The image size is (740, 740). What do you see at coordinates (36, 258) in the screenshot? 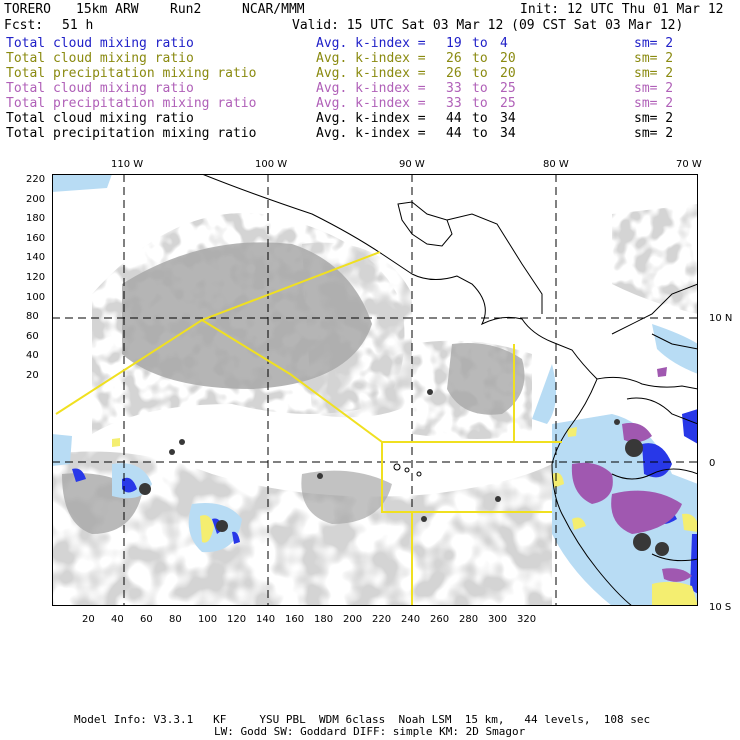
I see `y-tick-label: 140` at bounding box center [36, 258].